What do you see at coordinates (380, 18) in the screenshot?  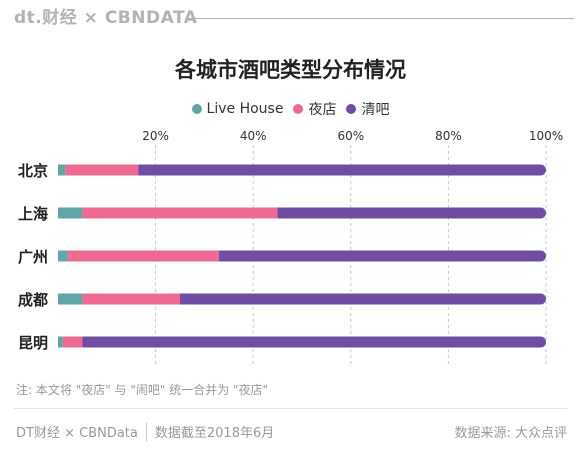 I see `brand-rule` at bounding box center [380, 18].